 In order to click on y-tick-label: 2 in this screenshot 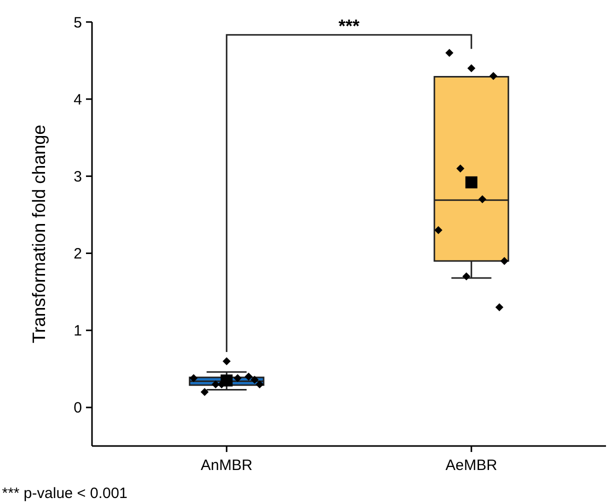, I will do `click(78, 254)`.